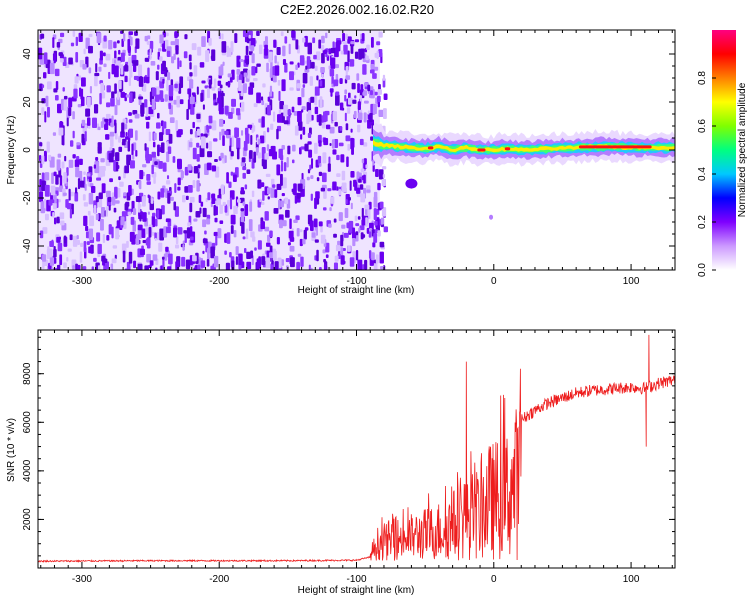  What do you see at coordinates (702, 270) in the screenshot?
I see `colorbar-tick-label: 0.0` at bounding box center [702, 270].